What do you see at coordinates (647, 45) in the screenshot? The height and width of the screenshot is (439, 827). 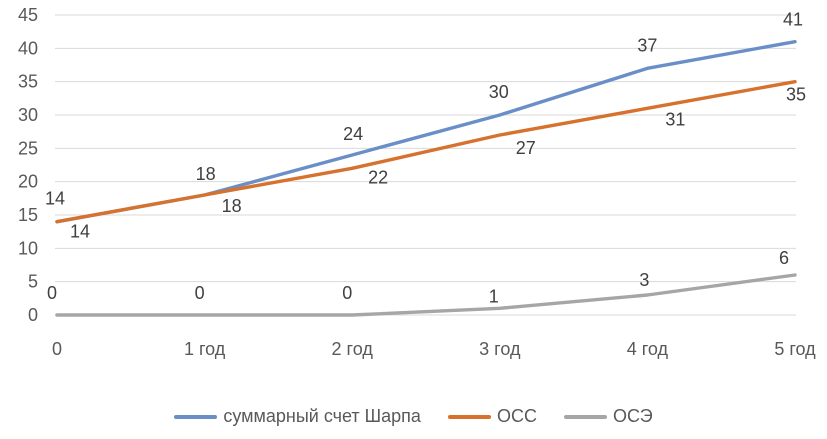 I see `data-label-sharpe-total: 37` at bounding box center [647, 45].